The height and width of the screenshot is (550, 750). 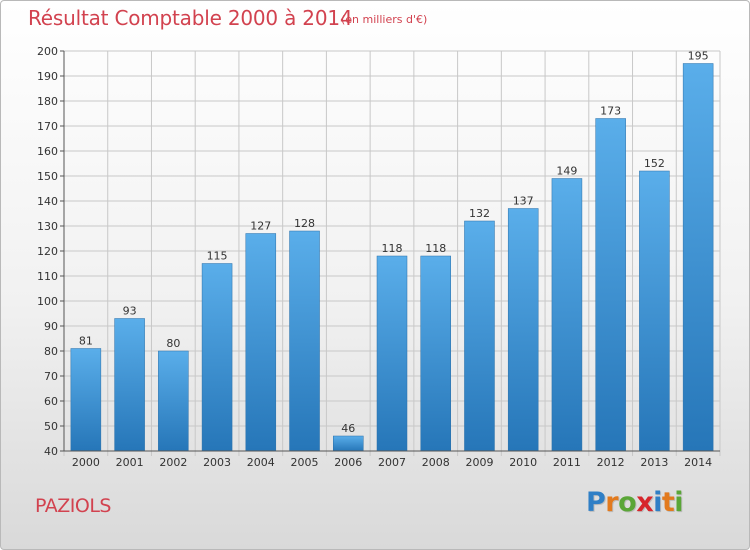 What do you see at coordinates (304, 223) in the screenshot?
I see `data-label: 128` at bounding box center [304, 223].